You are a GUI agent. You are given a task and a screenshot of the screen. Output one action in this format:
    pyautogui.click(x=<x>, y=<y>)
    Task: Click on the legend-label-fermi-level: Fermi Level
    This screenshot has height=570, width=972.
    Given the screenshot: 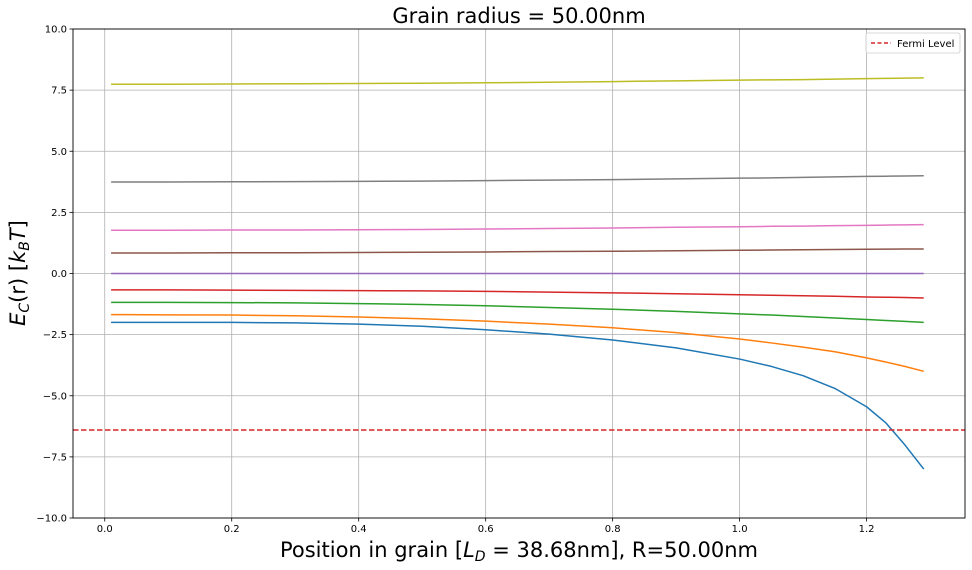 What is the action you would take?
    pyautogui.click(x=925, y=44)
    